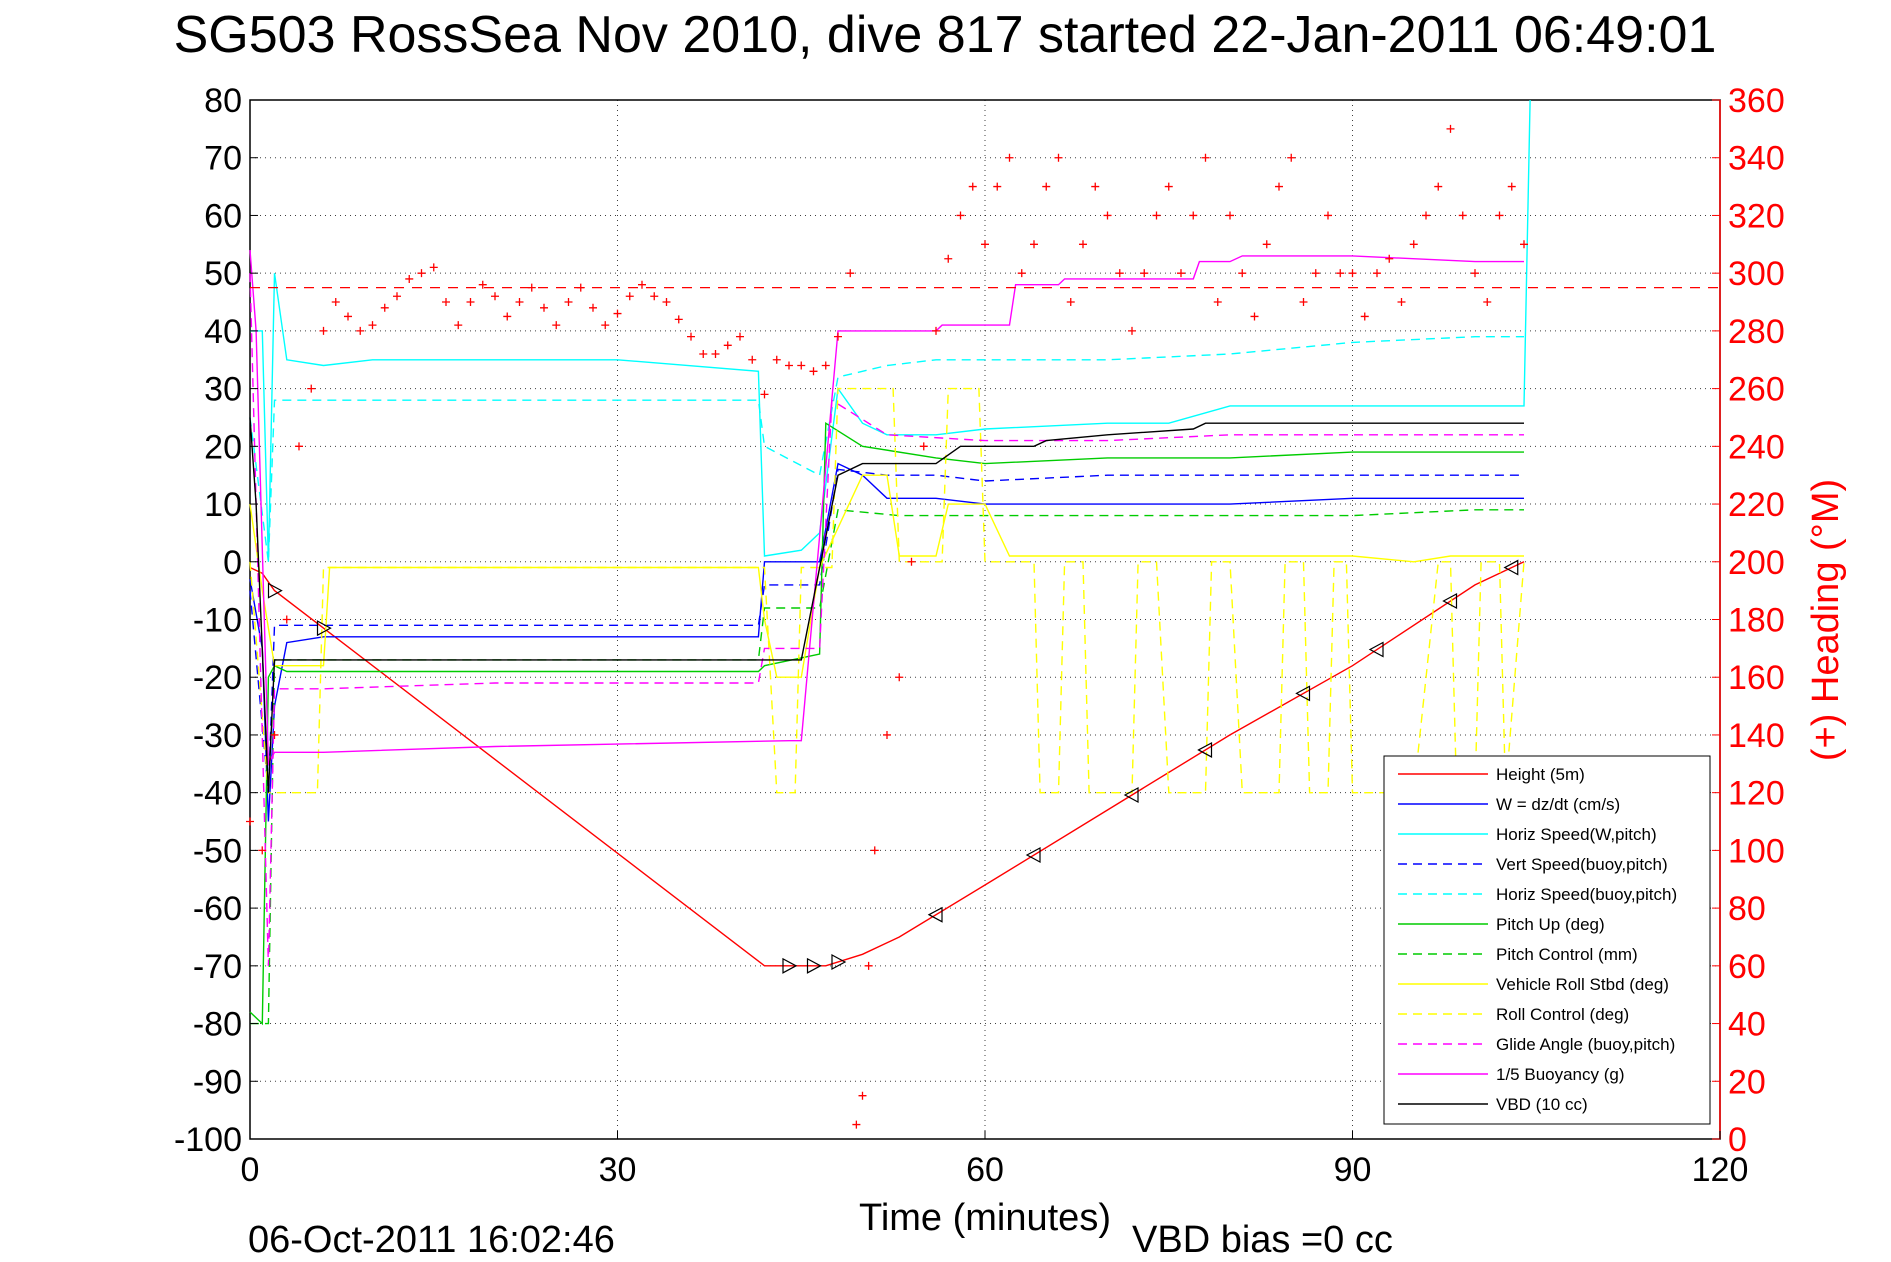  I want to click on legend-box, so click(1547, 940).